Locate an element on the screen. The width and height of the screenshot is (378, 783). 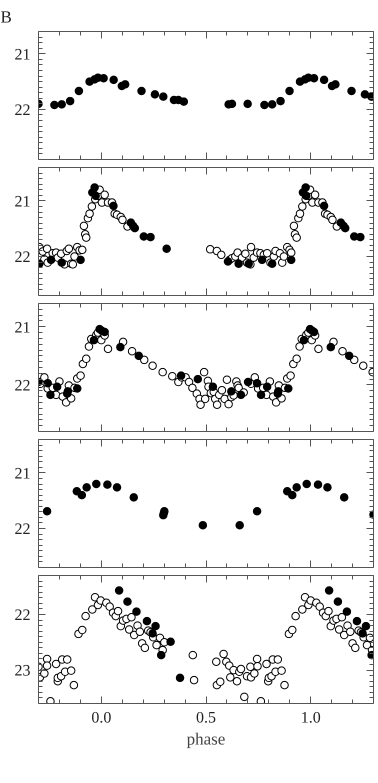
chart-title: B is located at coordinates (6, 17).